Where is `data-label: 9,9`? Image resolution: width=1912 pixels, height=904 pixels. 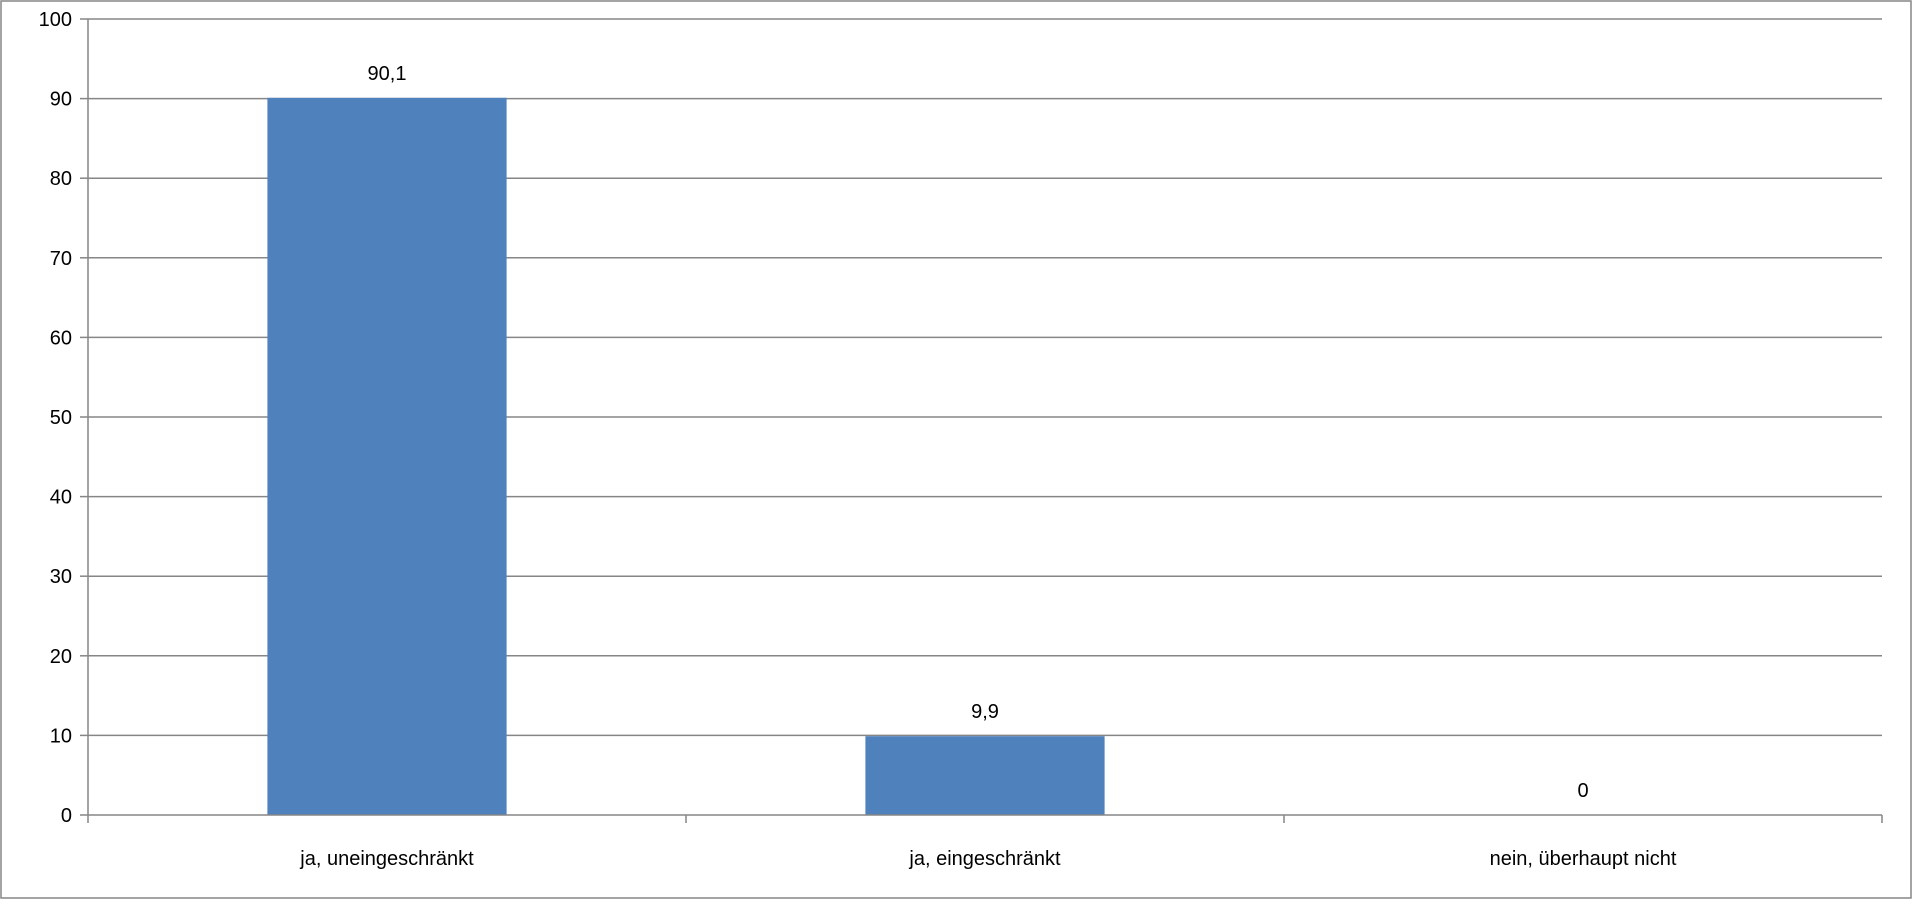 data-label: 9,9 is located at coordinates (985, 712).